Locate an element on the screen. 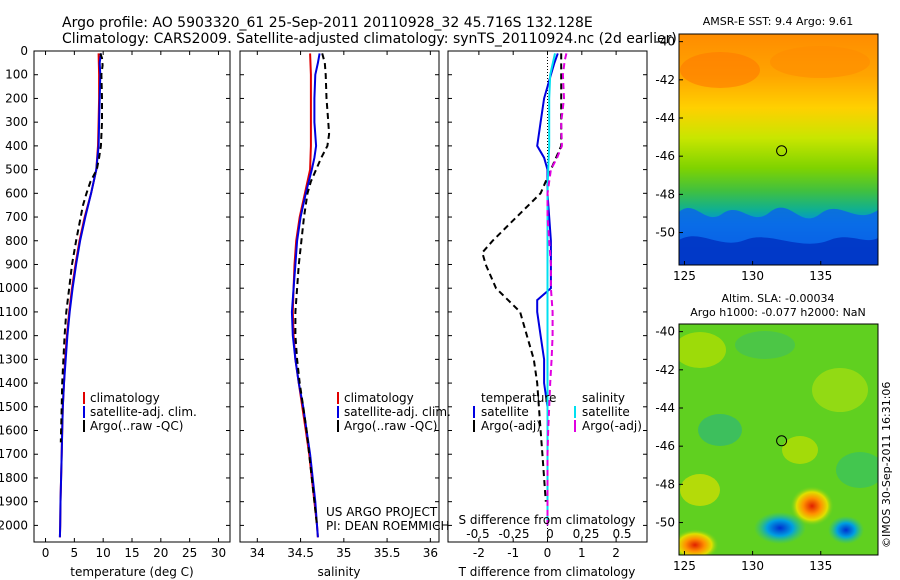 This screenshot has height=580, width=900. credit-pi: PI: DEAN ROEMMICH is located at coordinates (387, 526).